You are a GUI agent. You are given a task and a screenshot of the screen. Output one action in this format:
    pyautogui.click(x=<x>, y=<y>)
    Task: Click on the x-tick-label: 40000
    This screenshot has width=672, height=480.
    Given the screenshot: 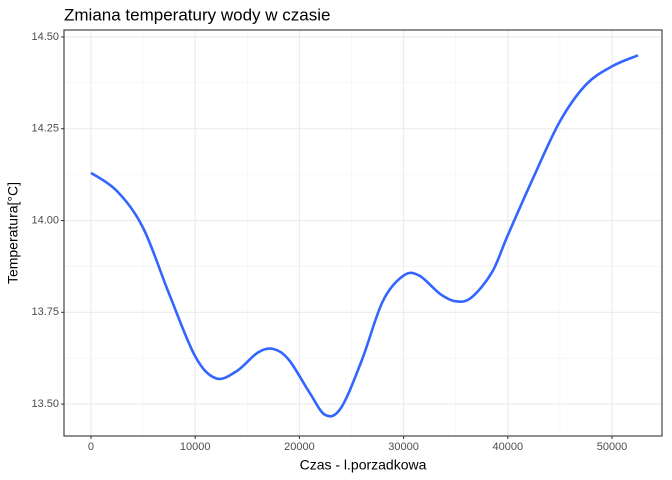 What is the action you would take?
    pyautogui.click(x=508, y=447)
    